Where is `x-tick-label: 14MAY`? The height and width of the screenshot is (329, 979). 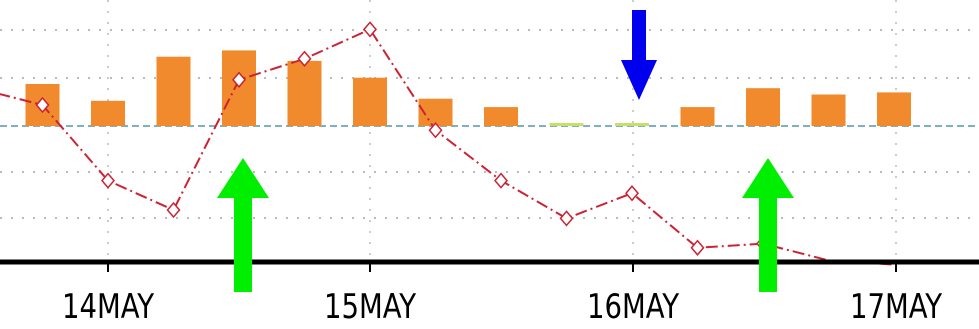
x-tick-label: 14MAY is located at coordinates (108, 307).